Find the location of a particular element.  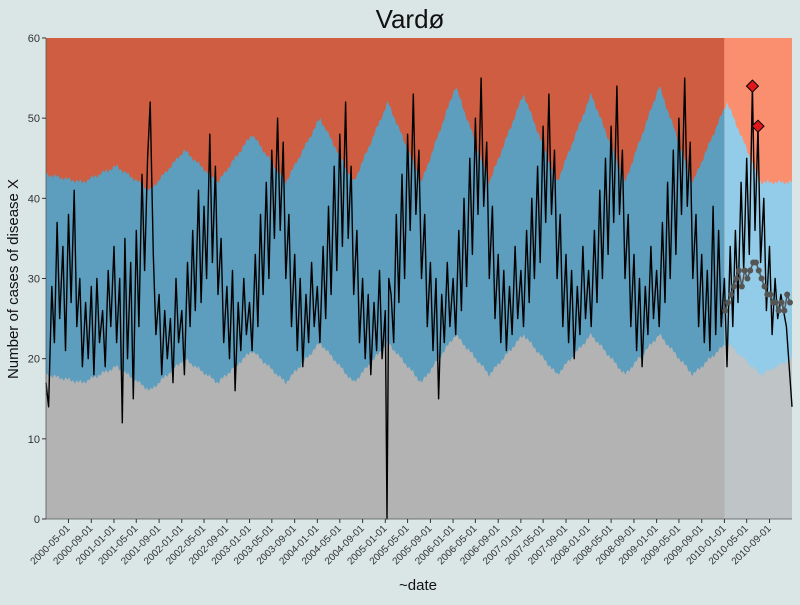

y-tick-label: 0 is located at coordinates (37, 520).